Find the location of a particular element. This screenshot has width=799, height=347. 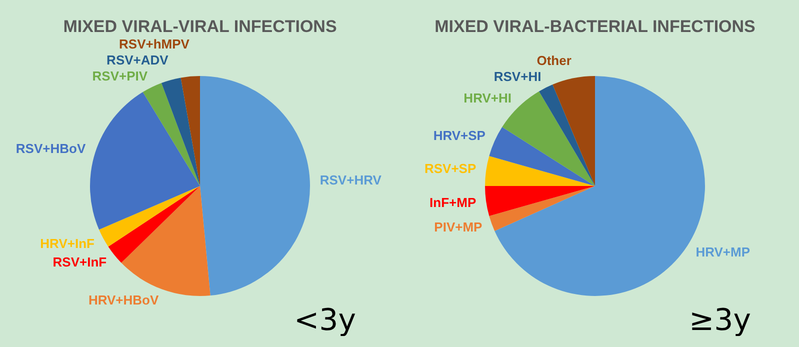

slice-label: RSV+HRV is located at coordinates (351, 180).